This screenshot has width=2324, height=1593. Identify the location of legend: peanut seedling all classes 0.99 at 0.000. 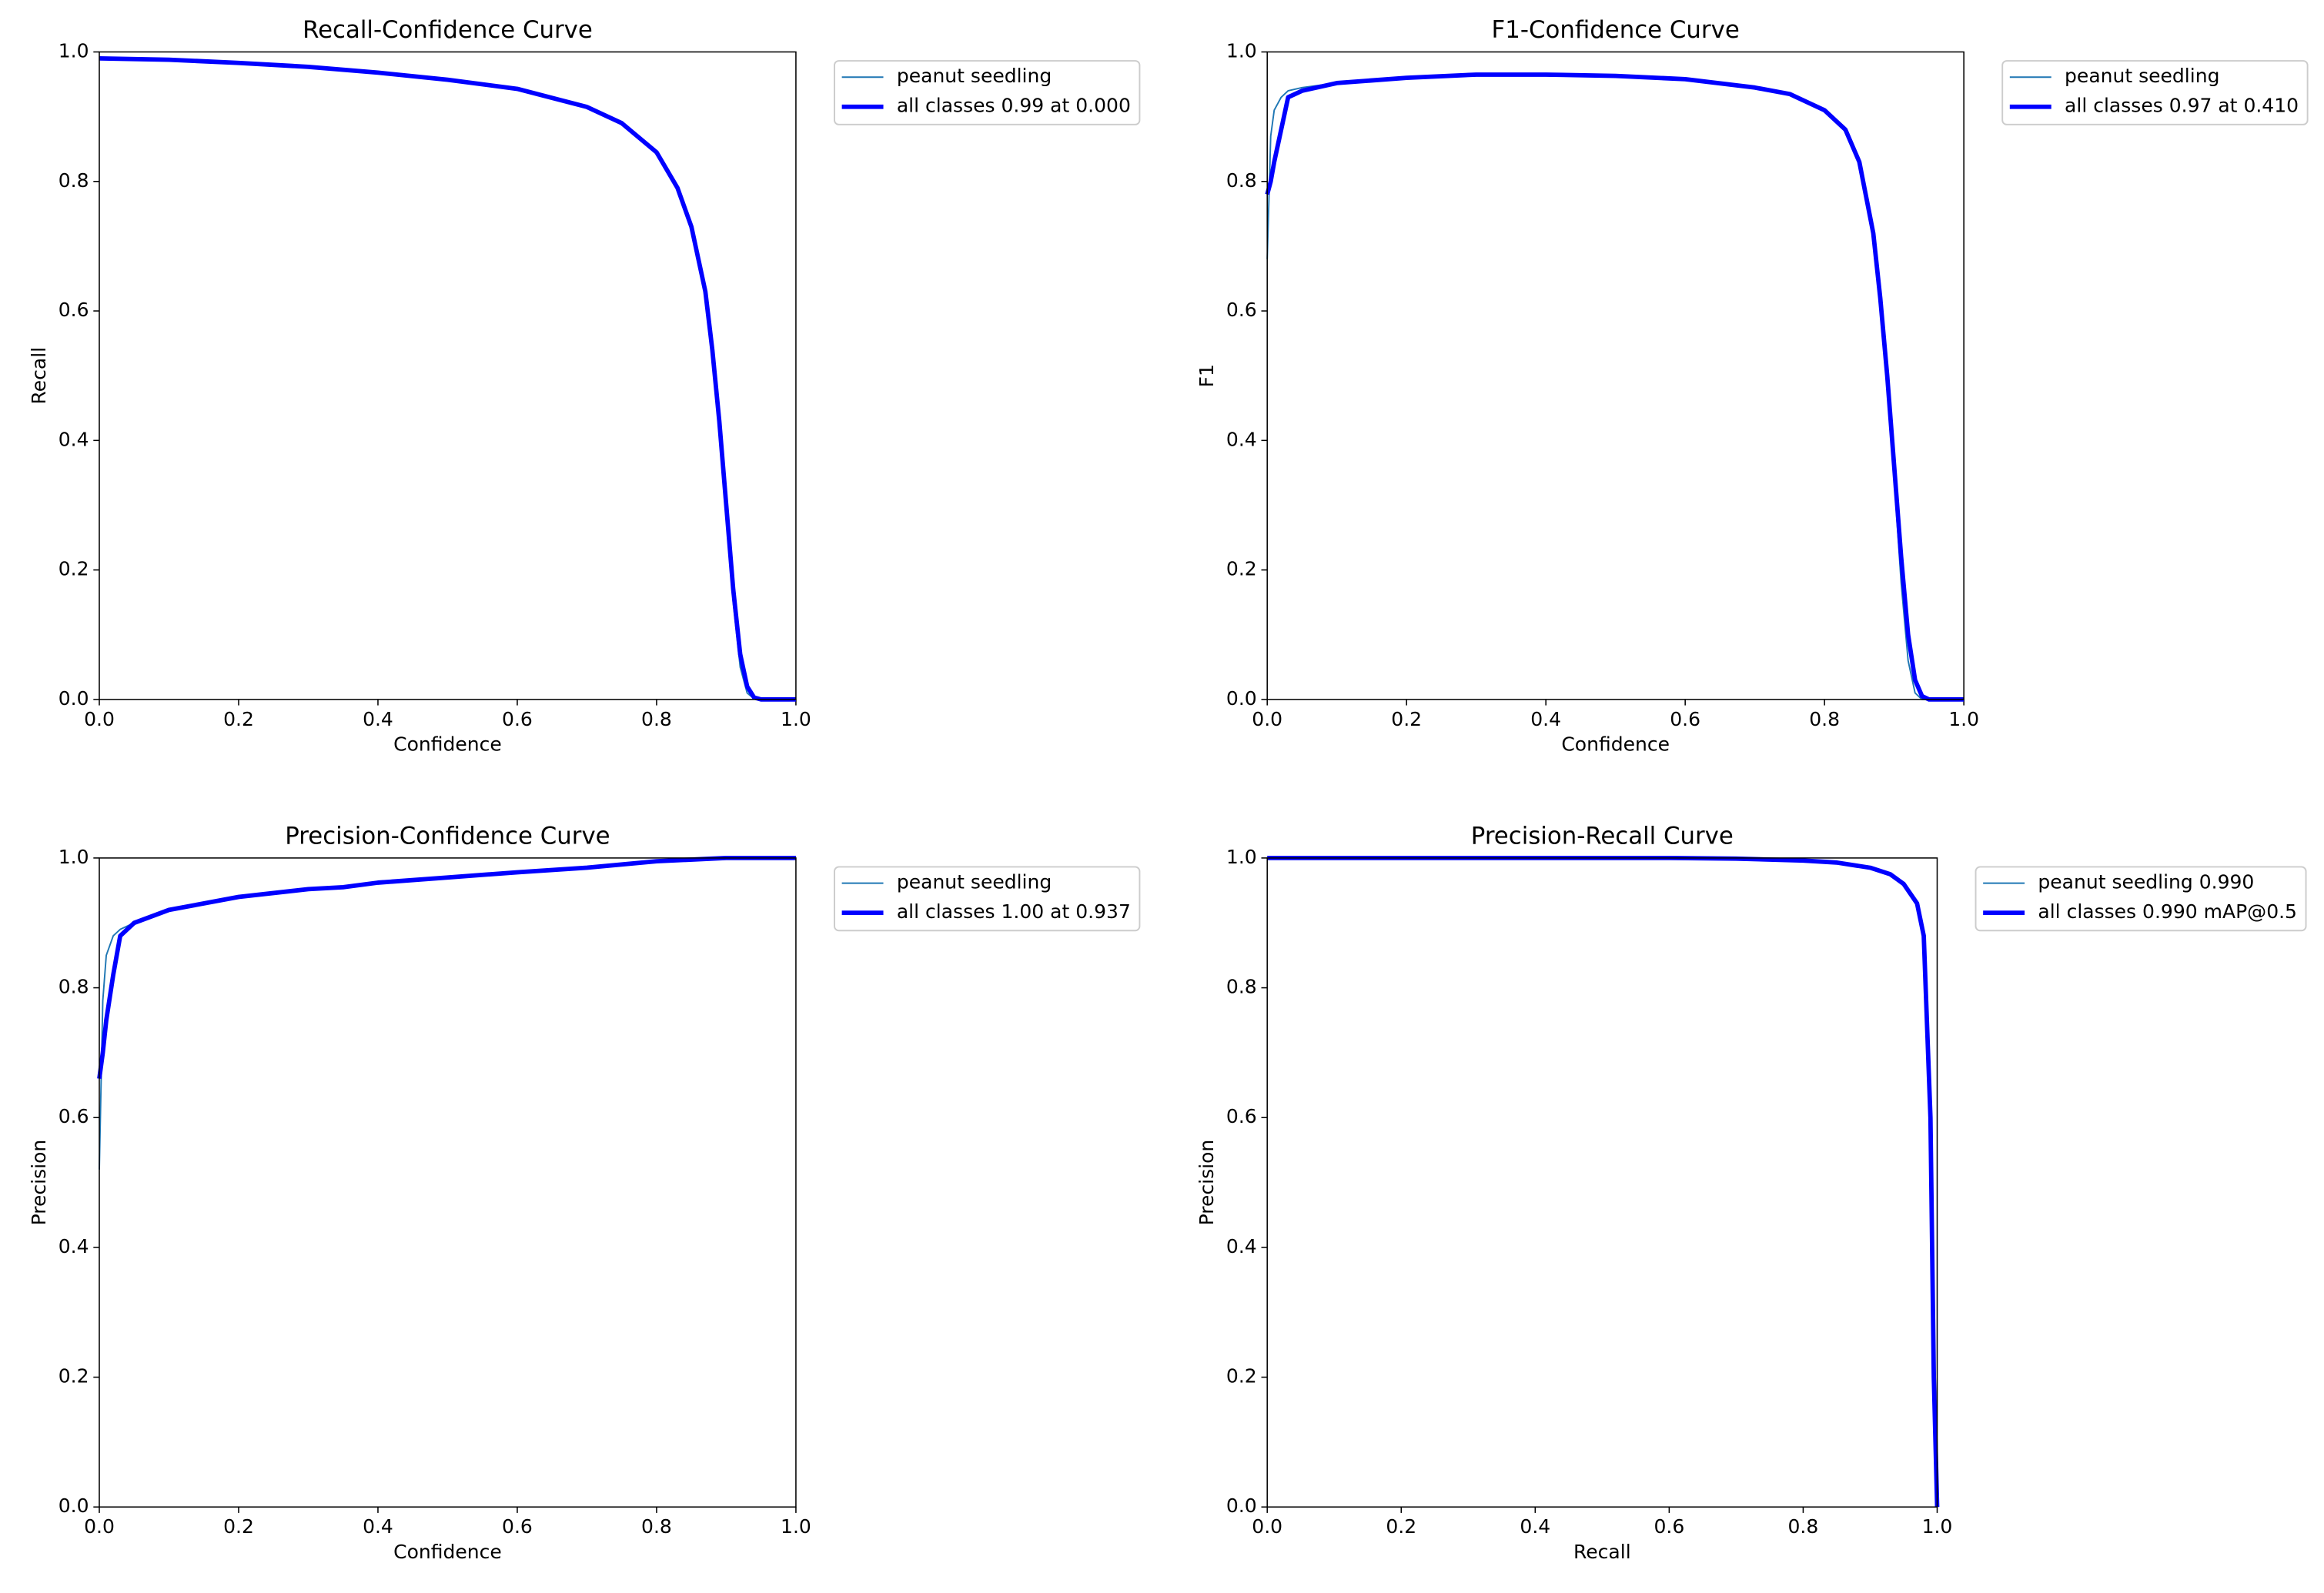
(987, 92).